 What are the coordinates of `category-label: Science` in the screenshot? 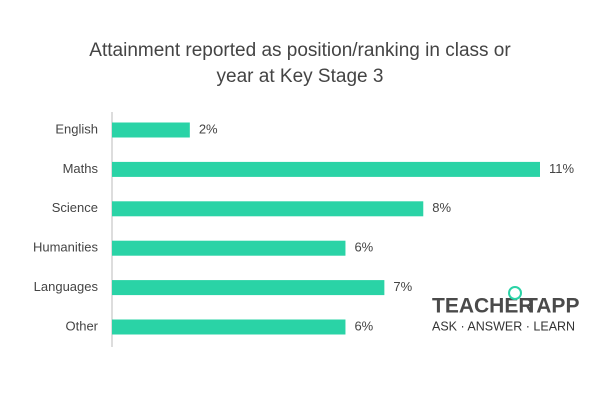 It's located at (75, 207).